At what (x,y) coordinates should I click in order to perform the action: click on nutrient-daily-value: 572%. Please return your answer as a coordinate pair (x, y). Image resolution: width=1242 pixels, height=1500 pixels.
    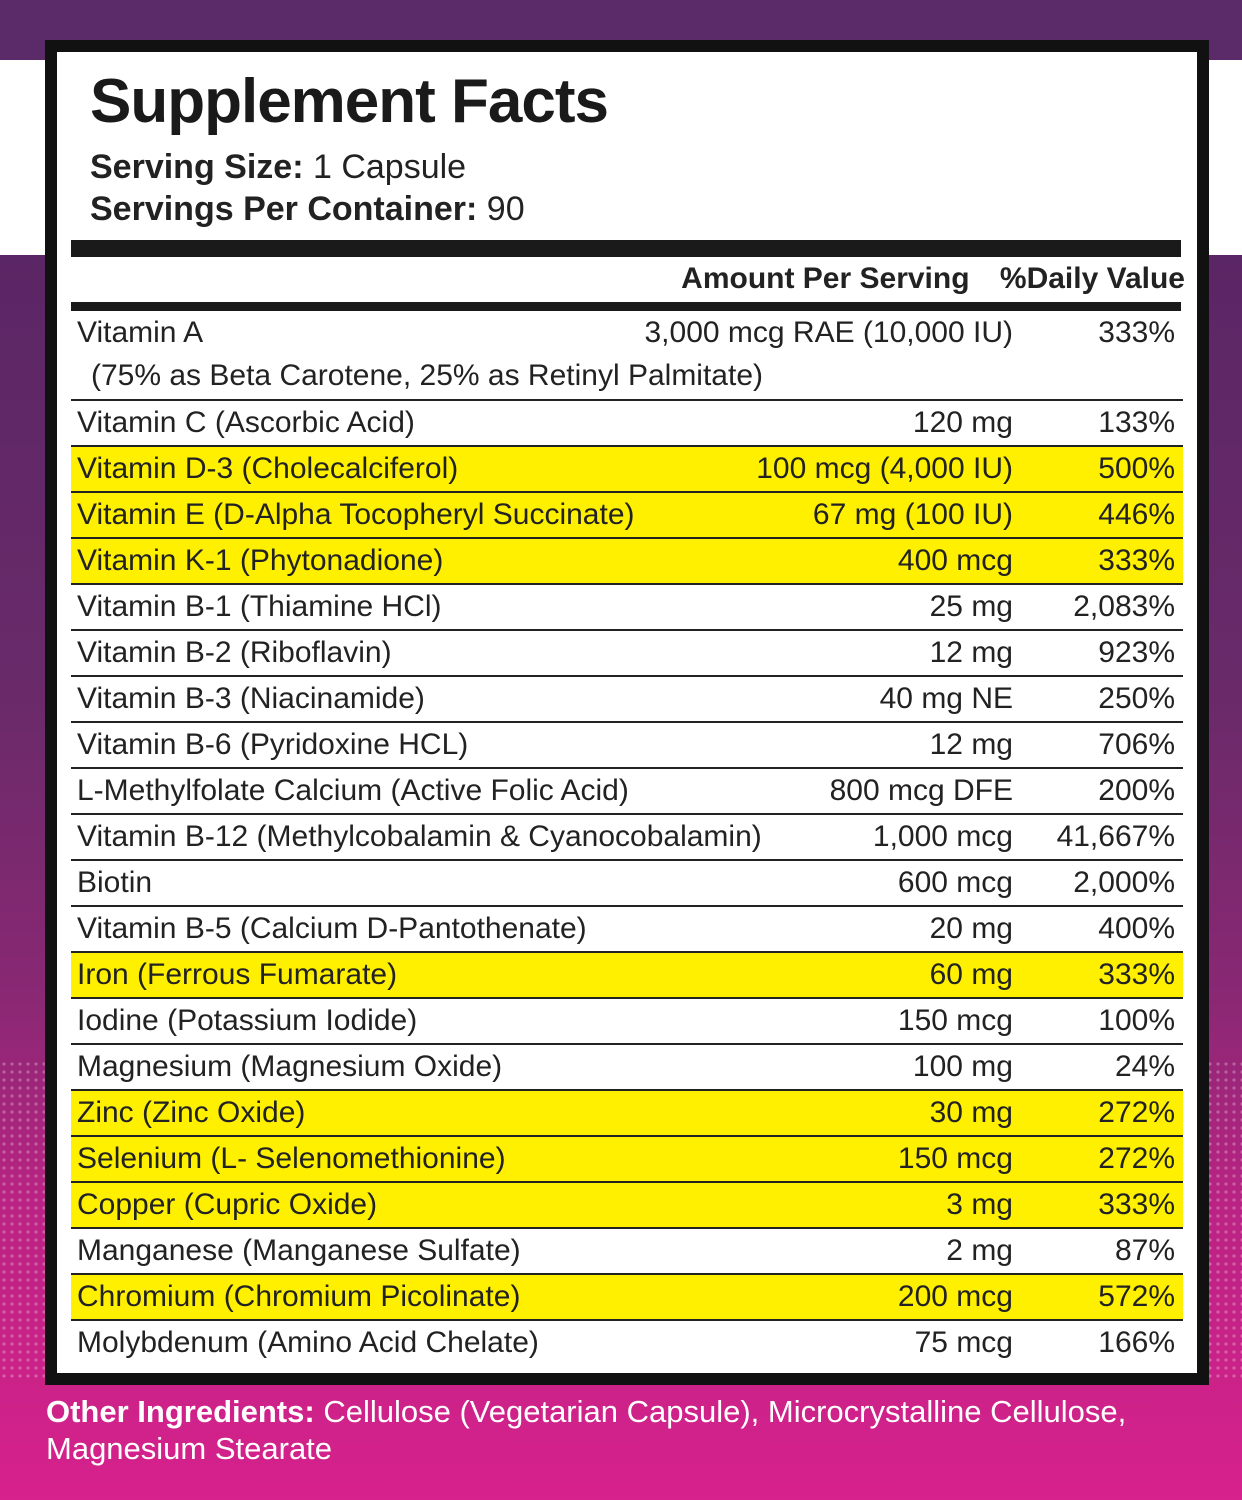
    Looking at the image, I should click on (1136, 1296).